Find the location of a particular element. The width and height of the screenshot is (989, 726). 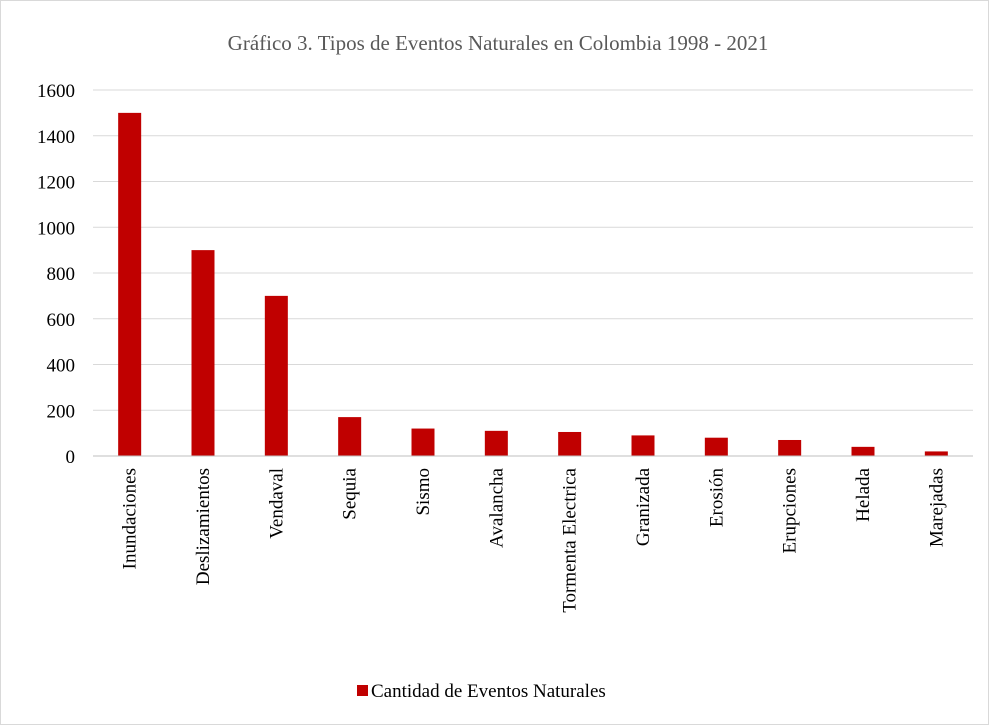

x-category-label: Avalancha is located at coordinates (496, 507).